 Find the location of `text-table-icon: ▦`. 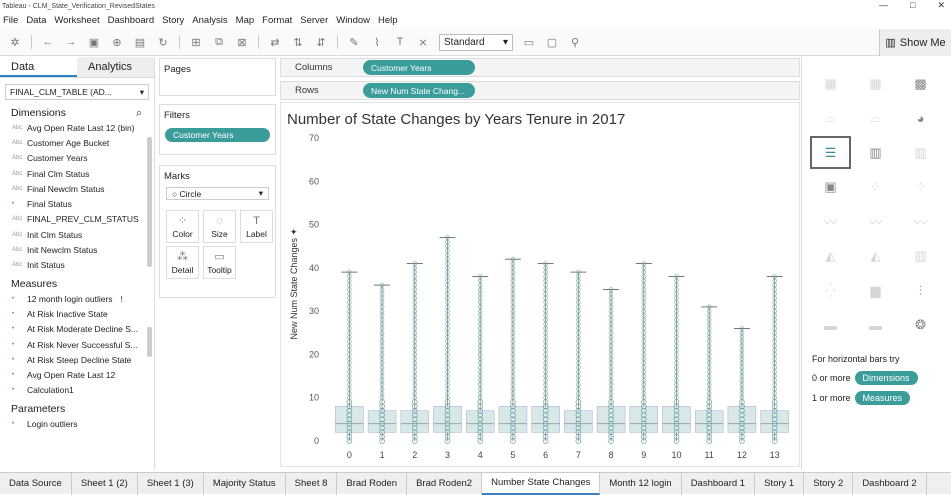

text-table-icon: ▦ is located at coordinates (830, 83).